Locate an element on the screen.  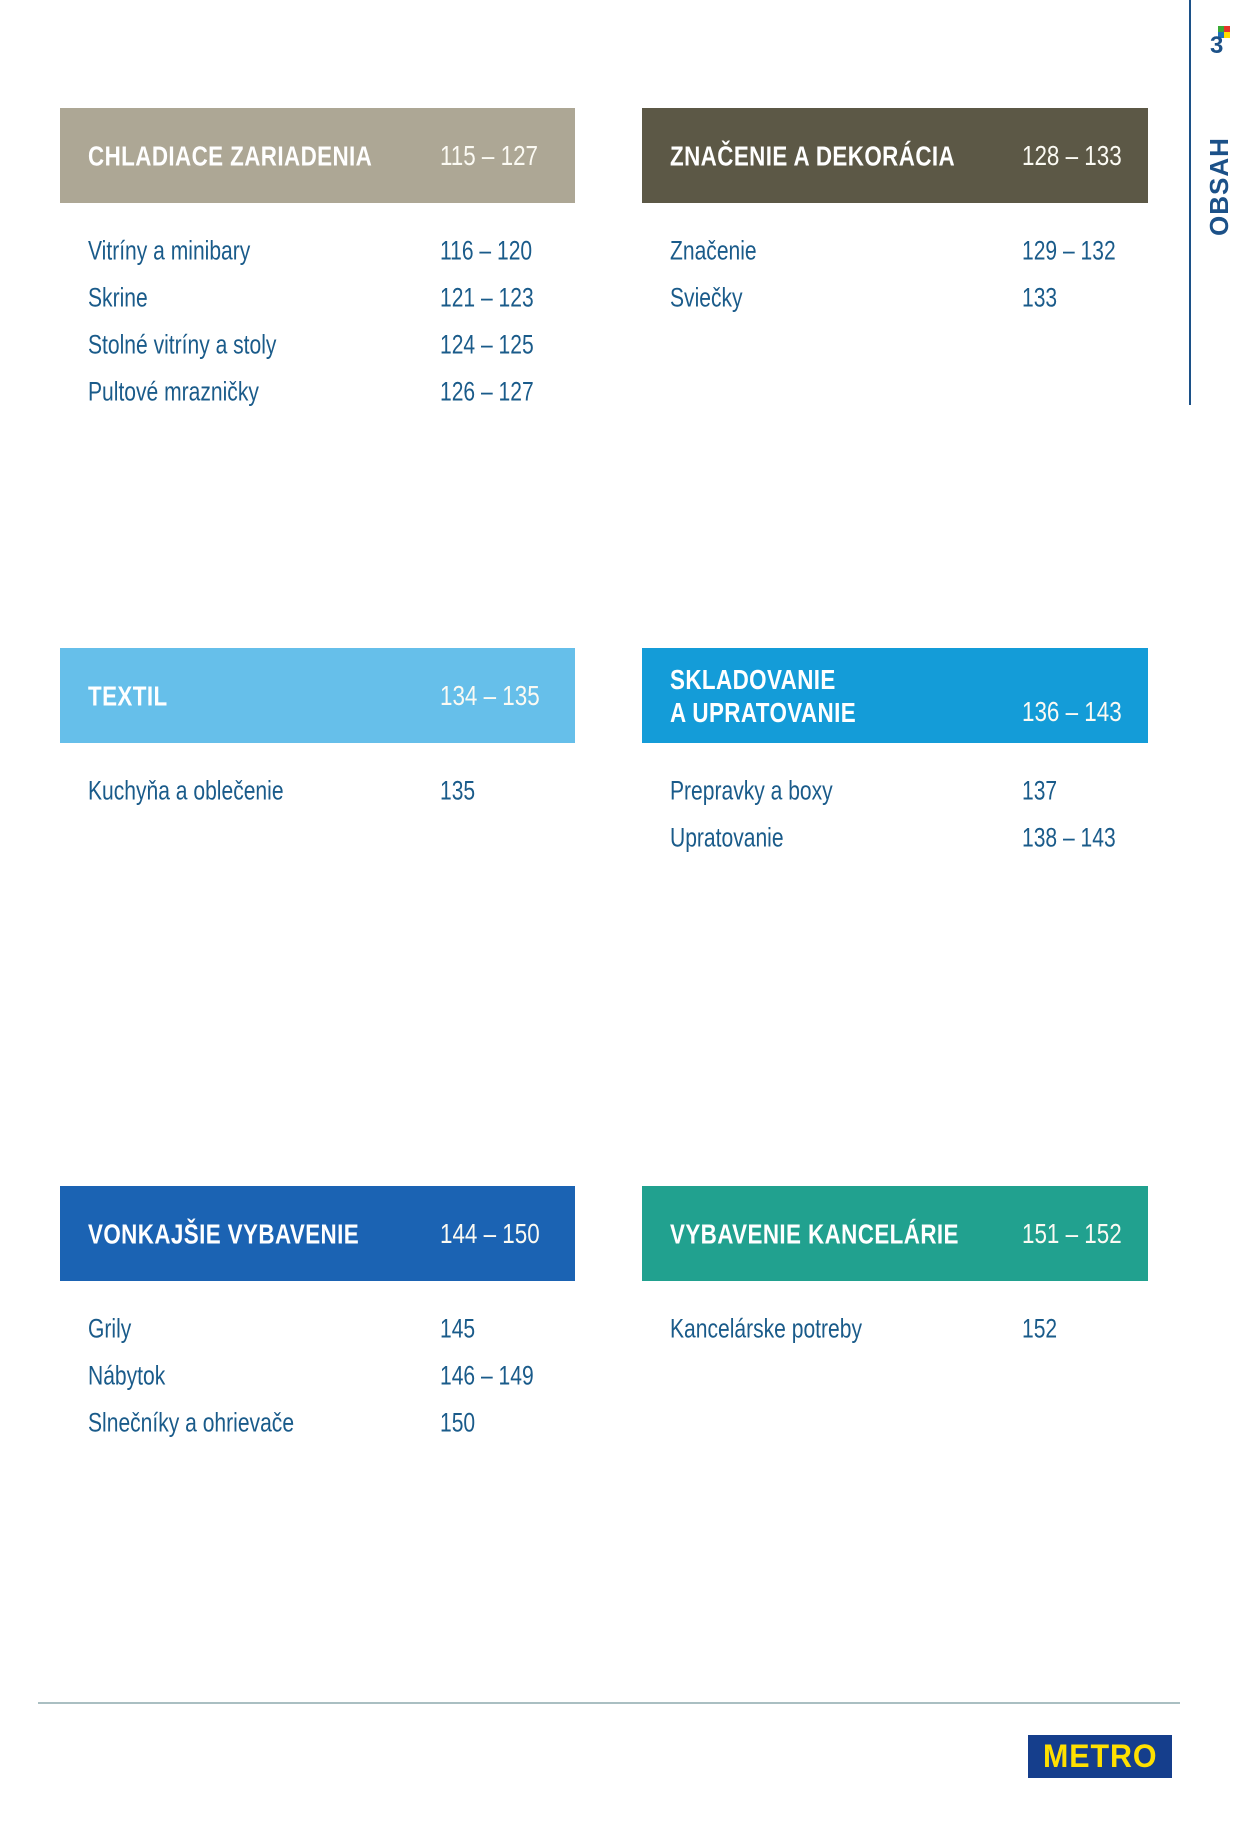
toc-item: Slnečníky a ohrievače 150 is located at coordinates (317, 1422).